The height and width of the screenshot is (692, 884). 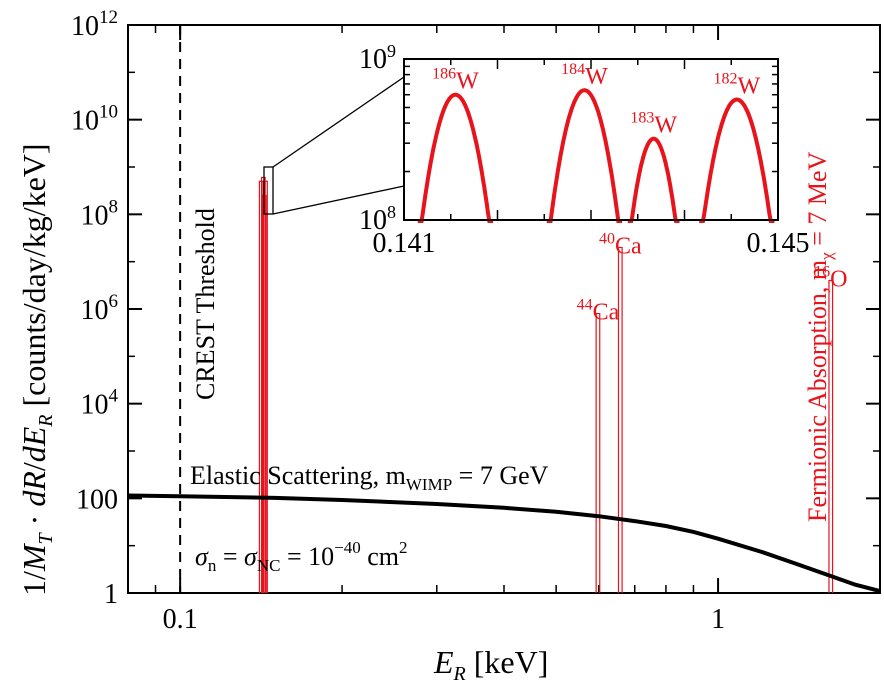 I want to click on main-peak-label: 40Ca, so click(x=620, y=244).